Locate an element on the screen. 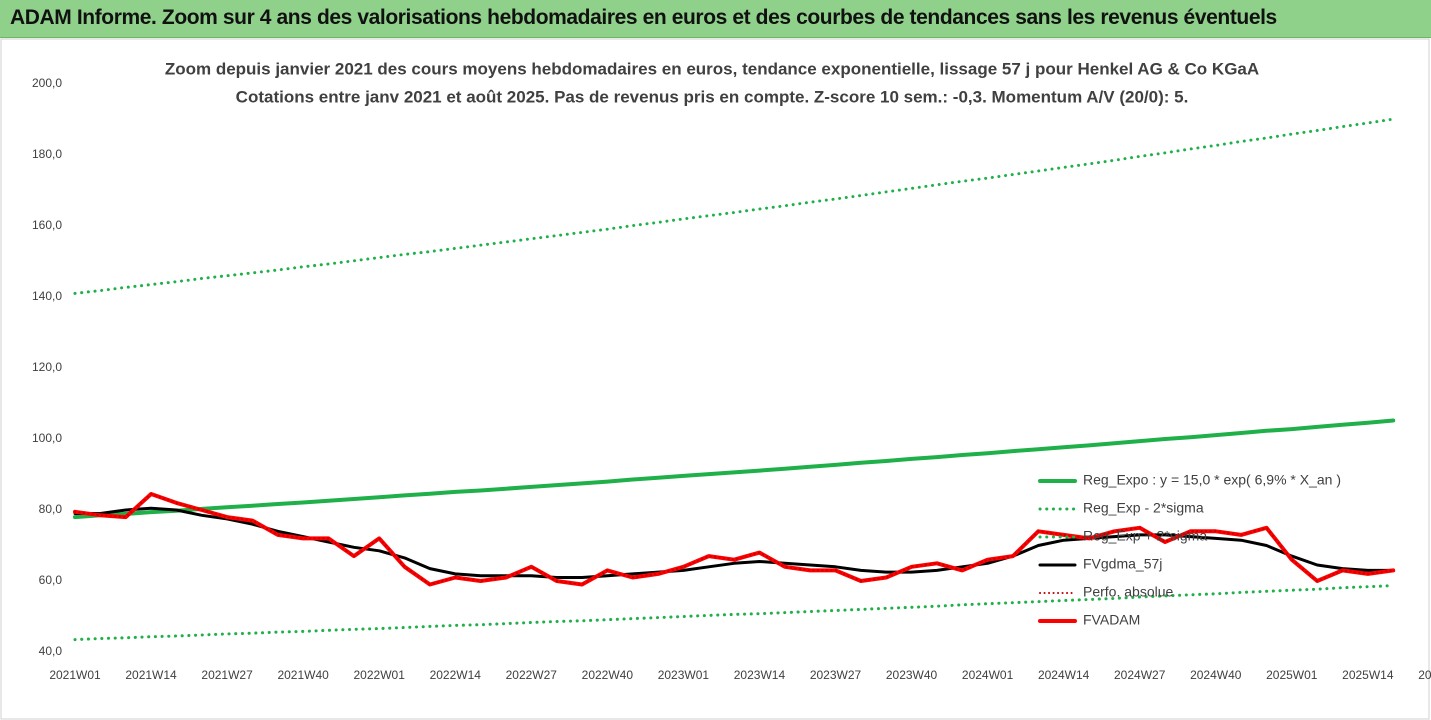 This screenshot has width=1431, height=720. x-tick-label: 2023W40 is located at coordinates (912, 675).